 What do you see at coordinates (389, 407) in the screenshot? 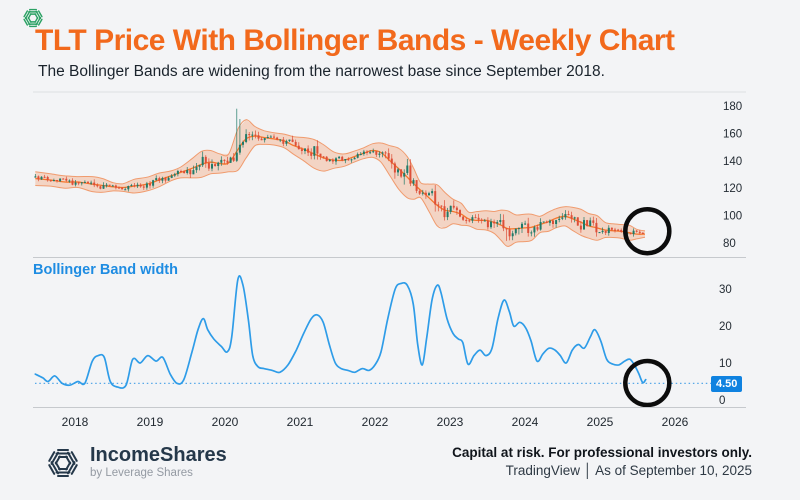
I see `x-axis-line` at bounding box center [389, 407].